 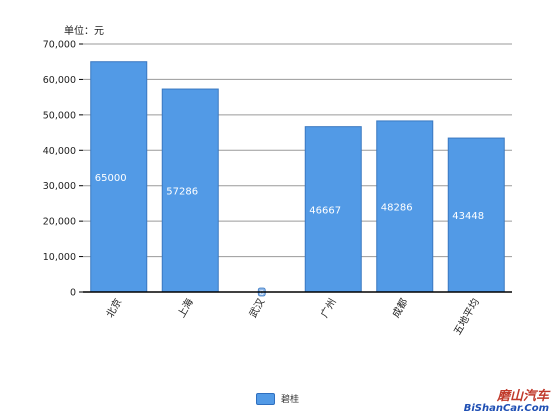 What do you see at coordinates (59, 115) in the screenshot?
I see `y-tick-label: 50,000` at bounding box center [59, 115].